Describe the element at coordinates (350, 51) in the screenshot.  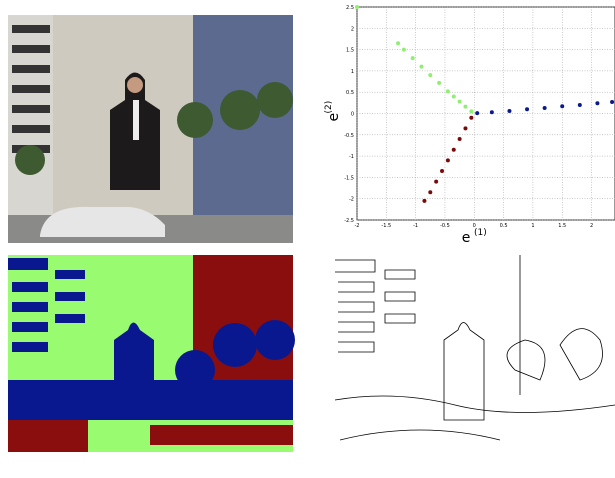
I see `y-tick-label: 1.5` at that location.